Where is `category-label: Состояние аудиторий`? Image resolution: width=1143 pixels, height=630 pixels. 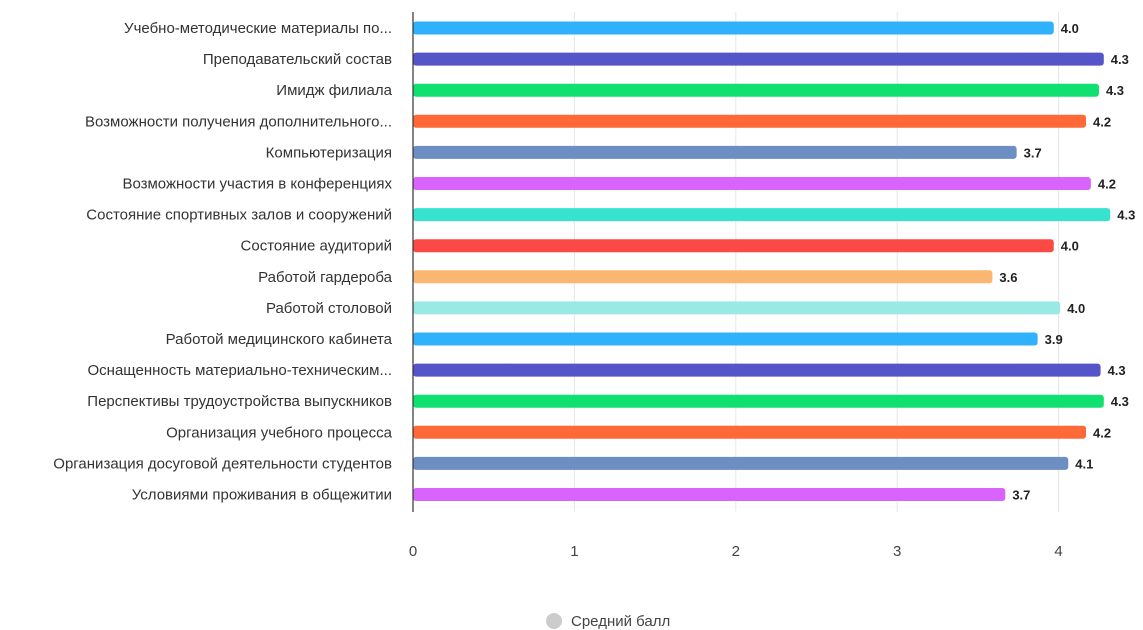
category-label: Состояние аудиторий is located at coordinates (316, 246).